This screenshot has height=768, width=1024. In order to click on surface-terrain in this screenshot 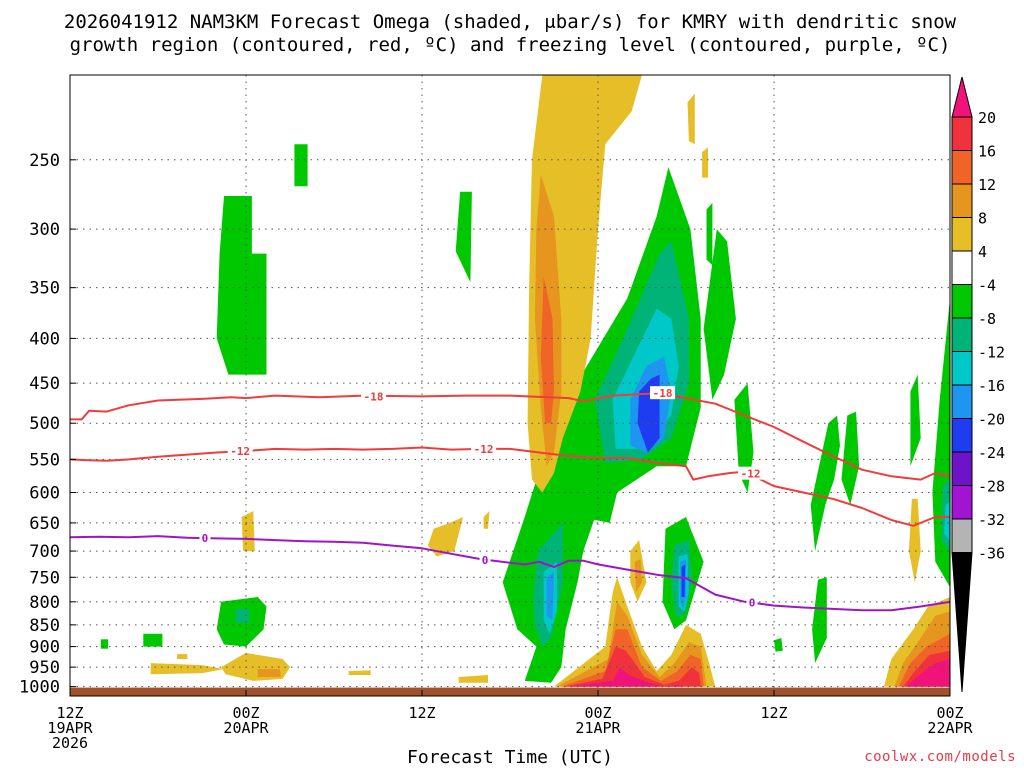, I will do `click(510, 691)`.